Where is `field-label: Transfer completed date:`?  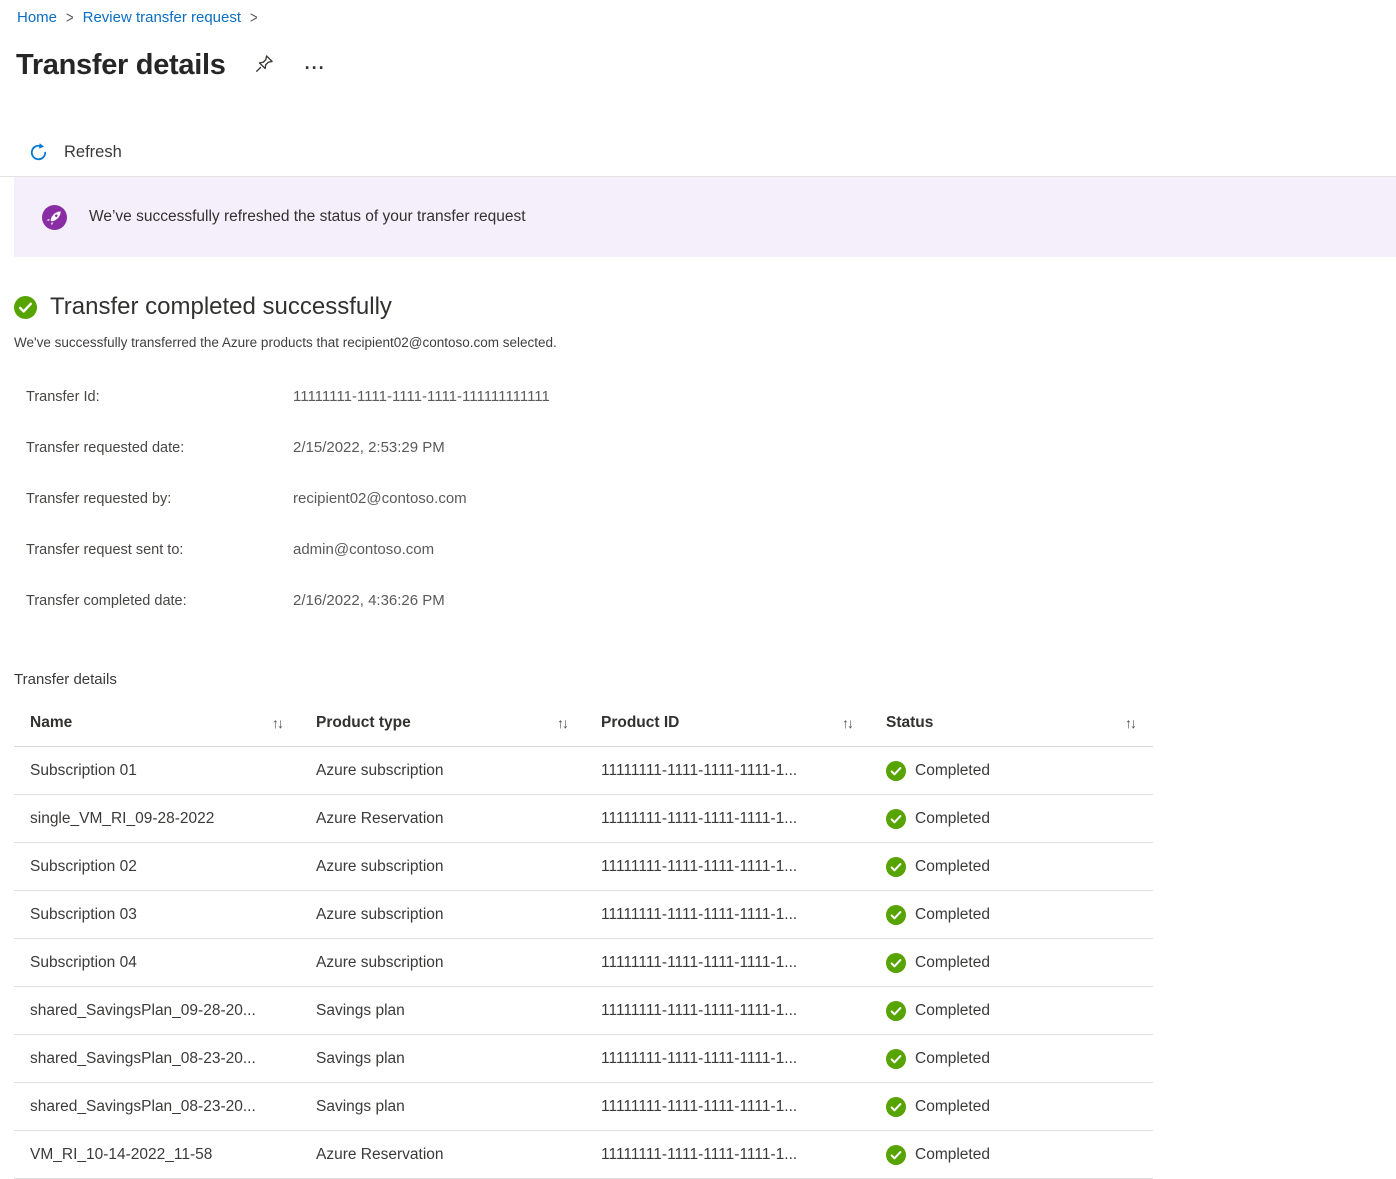
field-label: Transfer completed date: is located at coordinates (106, 600).